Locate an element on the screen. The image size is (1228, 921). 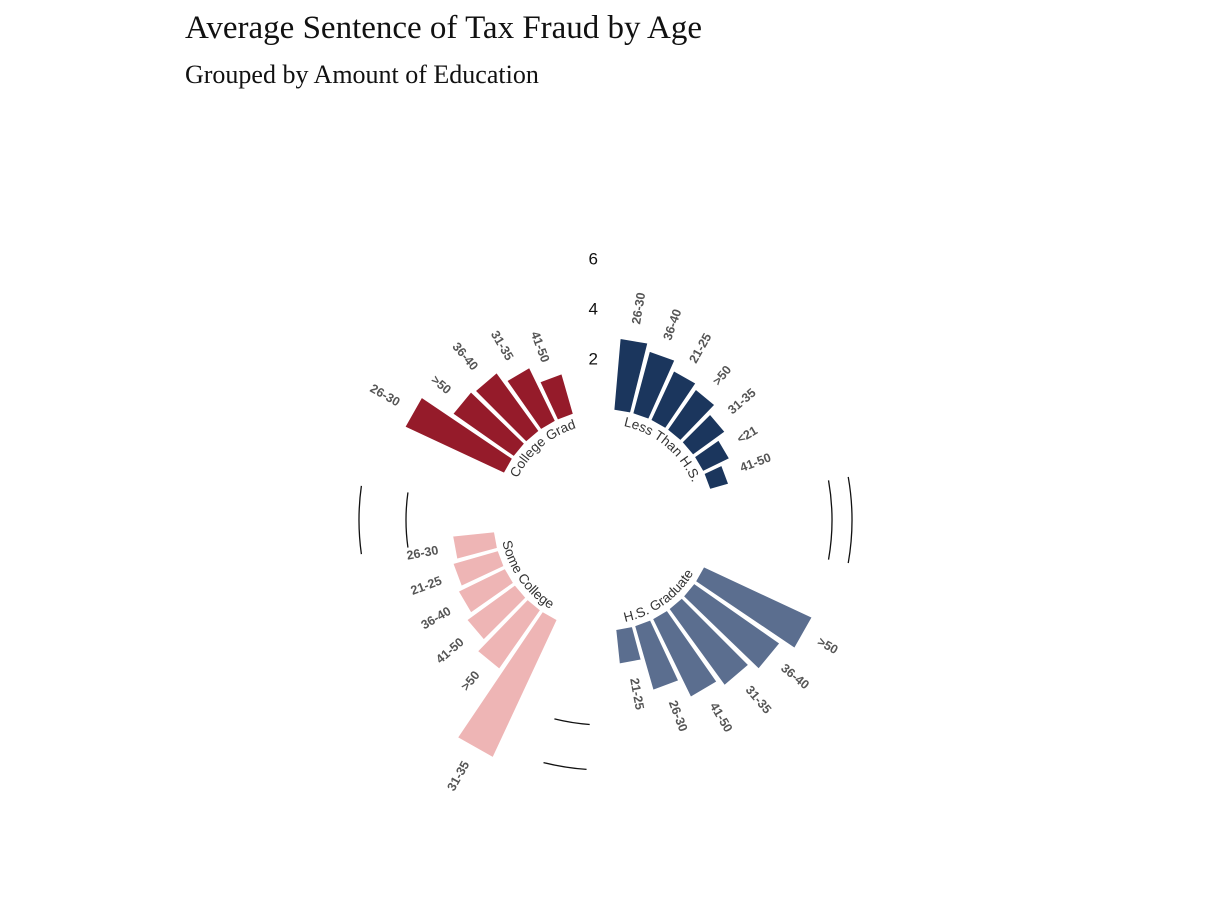
bar-category-label: <21 is located at coordinates (747, 434).